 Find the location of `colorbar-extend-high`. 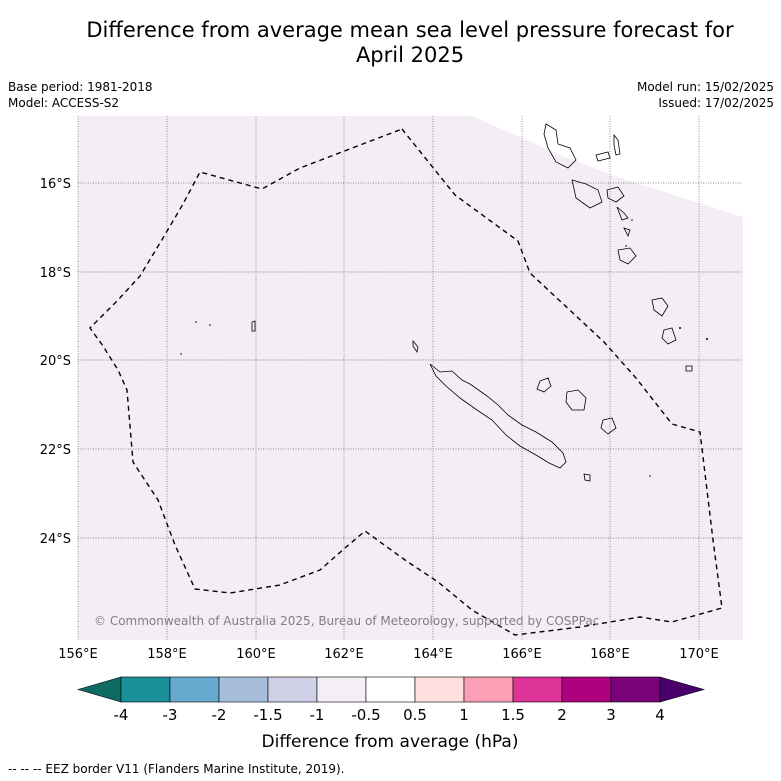

colorbar-extend-high is located at coordinates (682, 689).